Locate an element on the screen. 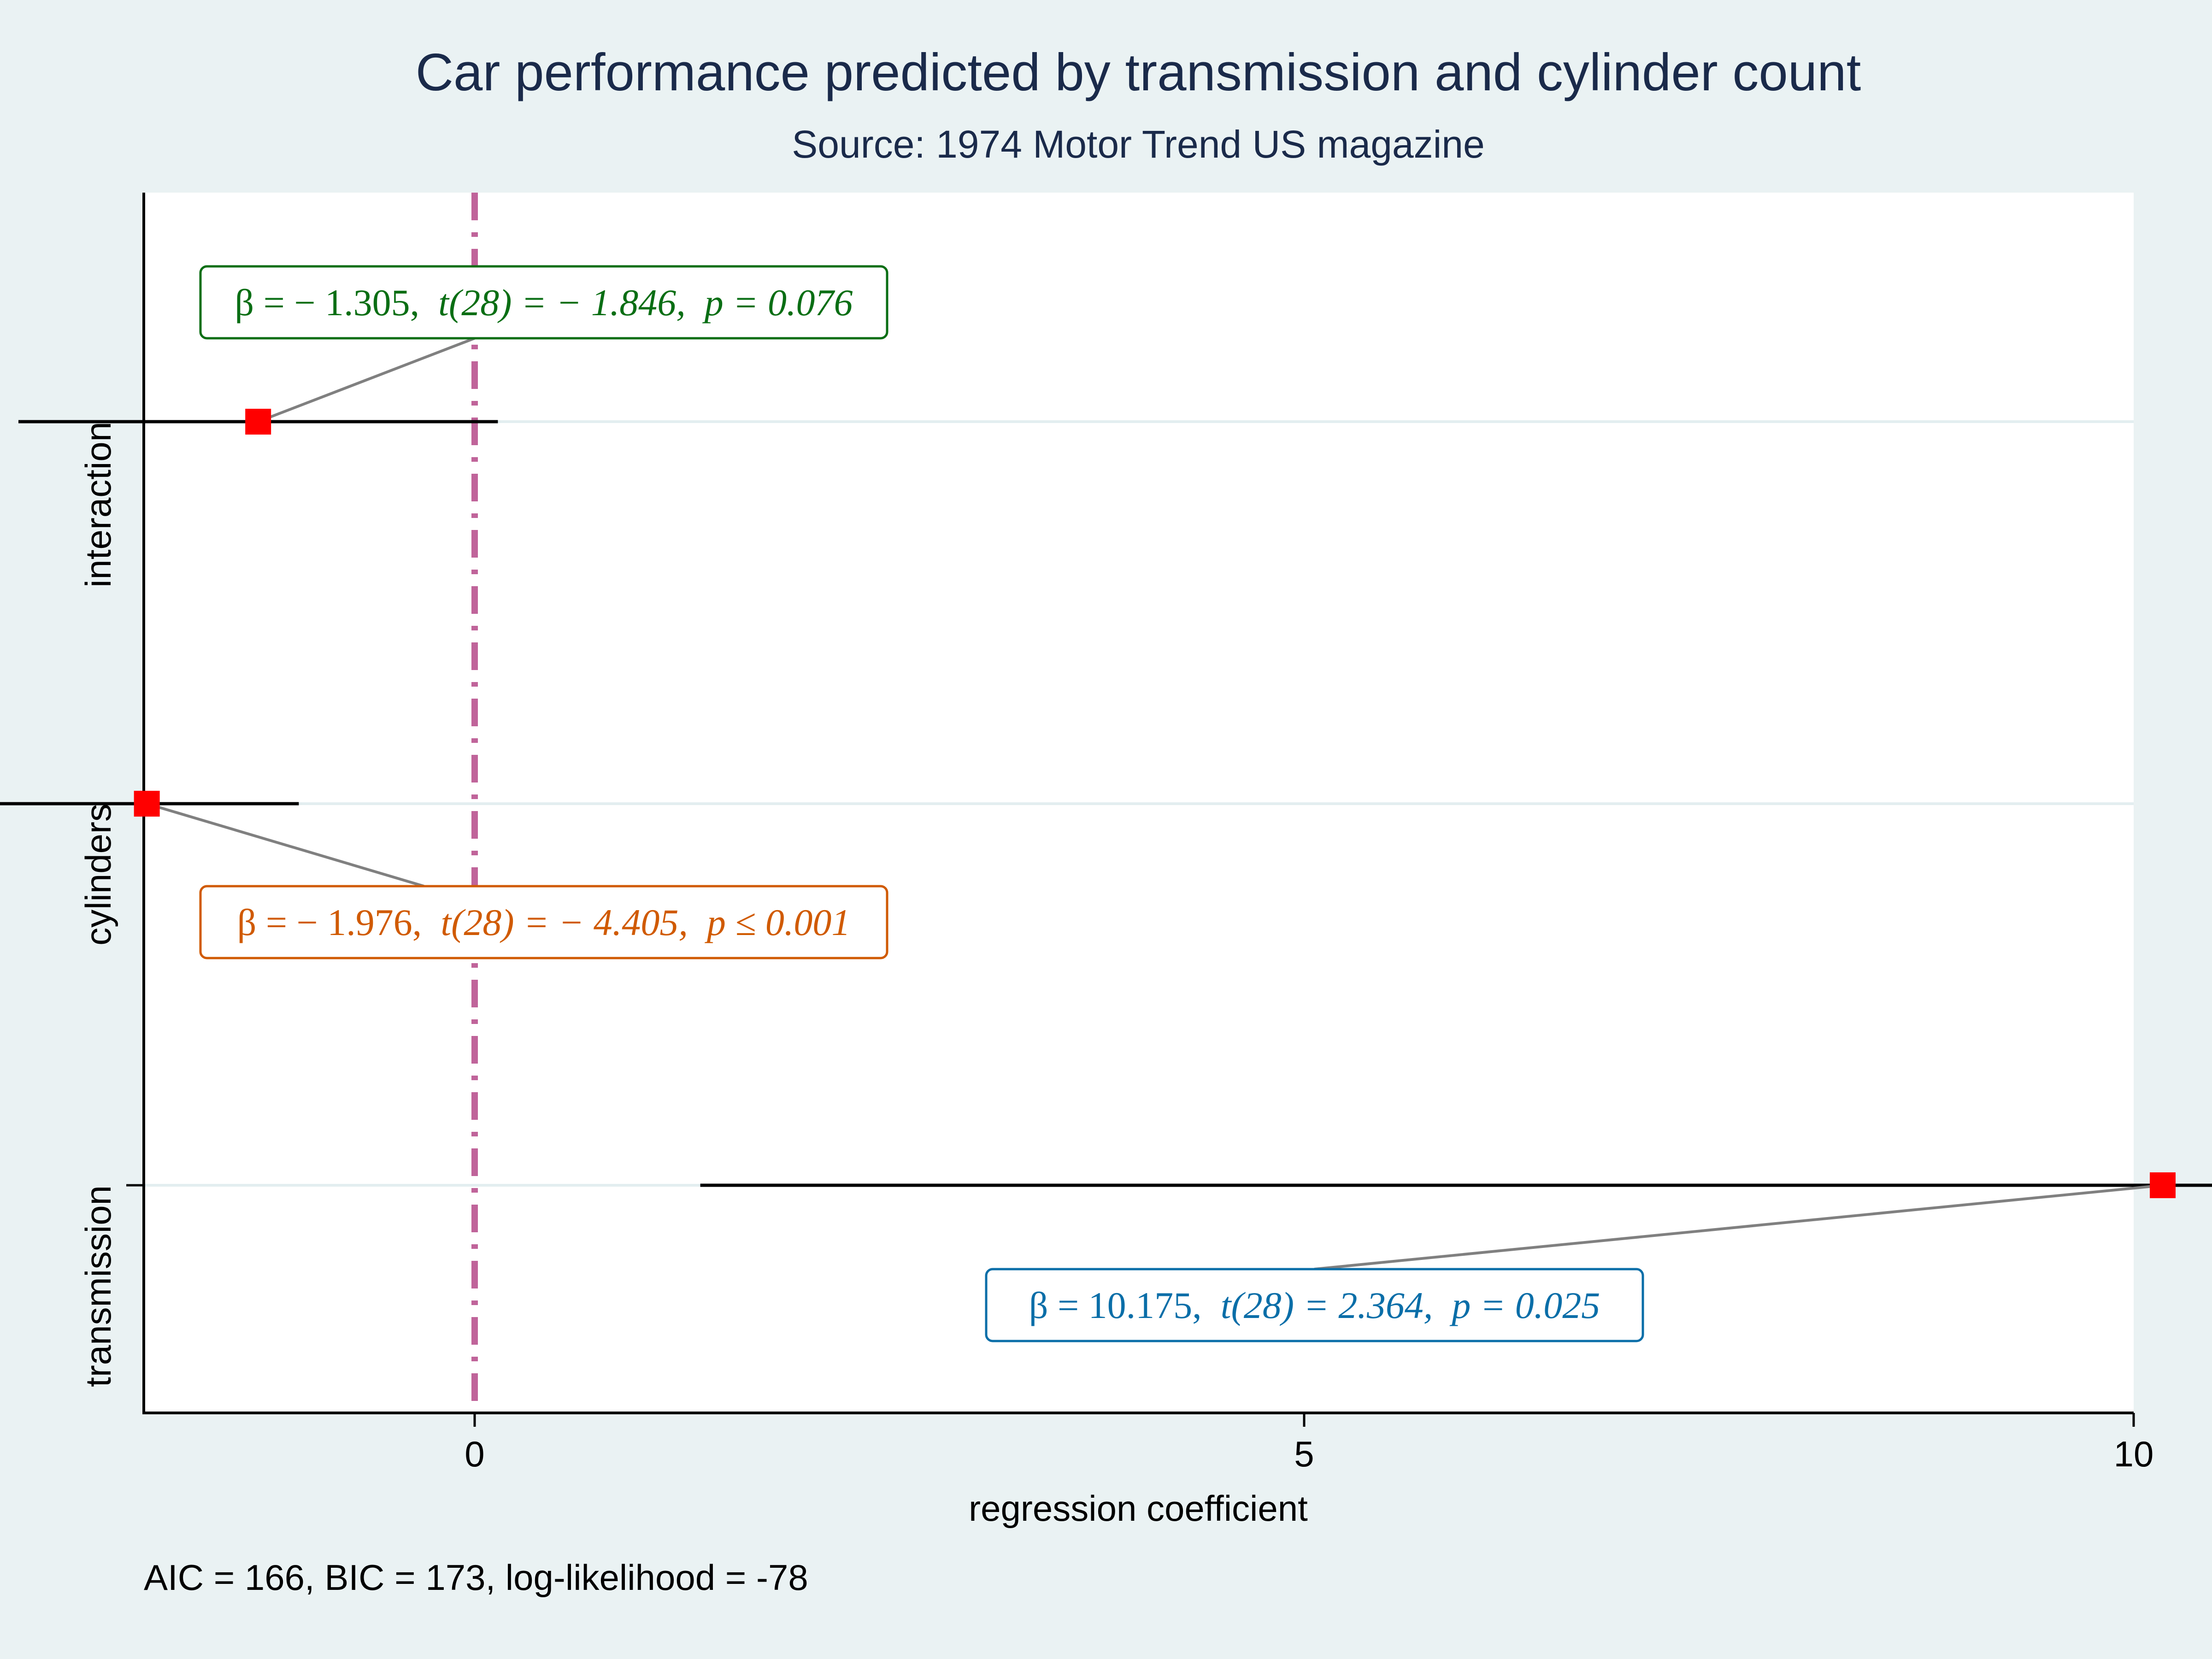 This screenshot has height=1659, width=2212. annotation-p-value-transmission: p = 0.025 is located at coordinates (1516, 1305).